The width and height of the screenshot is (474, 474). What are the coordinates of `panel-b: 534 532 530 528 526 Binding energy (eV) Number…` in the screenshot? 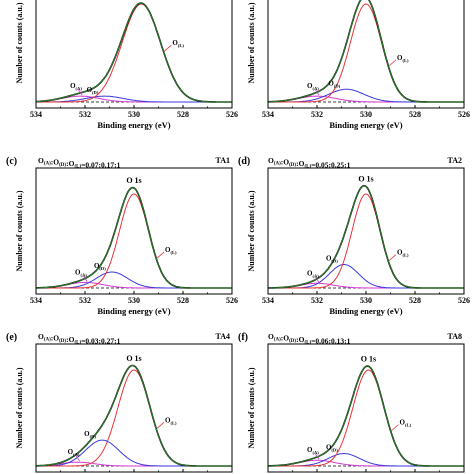 It's located at (358, 65).